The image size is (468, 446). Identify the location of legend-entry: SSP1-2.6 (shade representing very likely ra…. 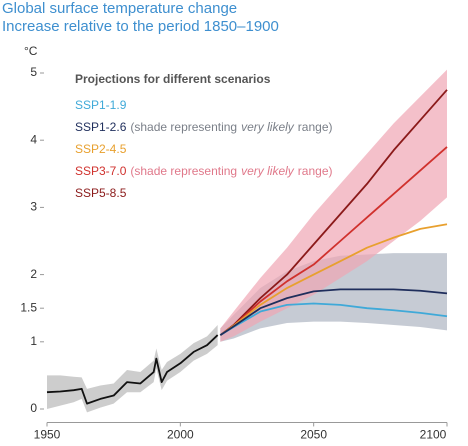
(203, 127).